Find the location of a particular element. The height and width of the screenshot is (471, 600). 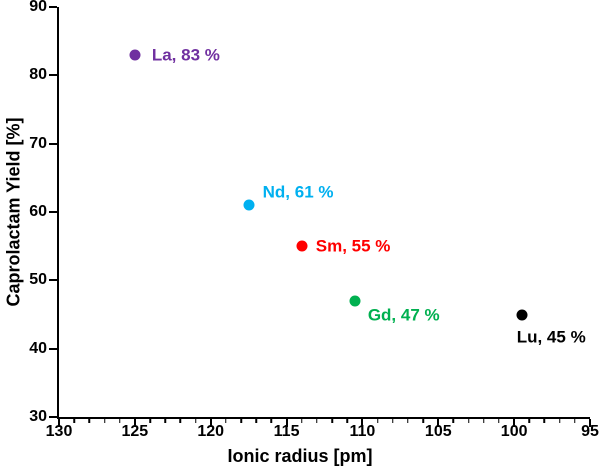

x-axis-title: Ionic radius [pm] is located at coordinates (300, 456).